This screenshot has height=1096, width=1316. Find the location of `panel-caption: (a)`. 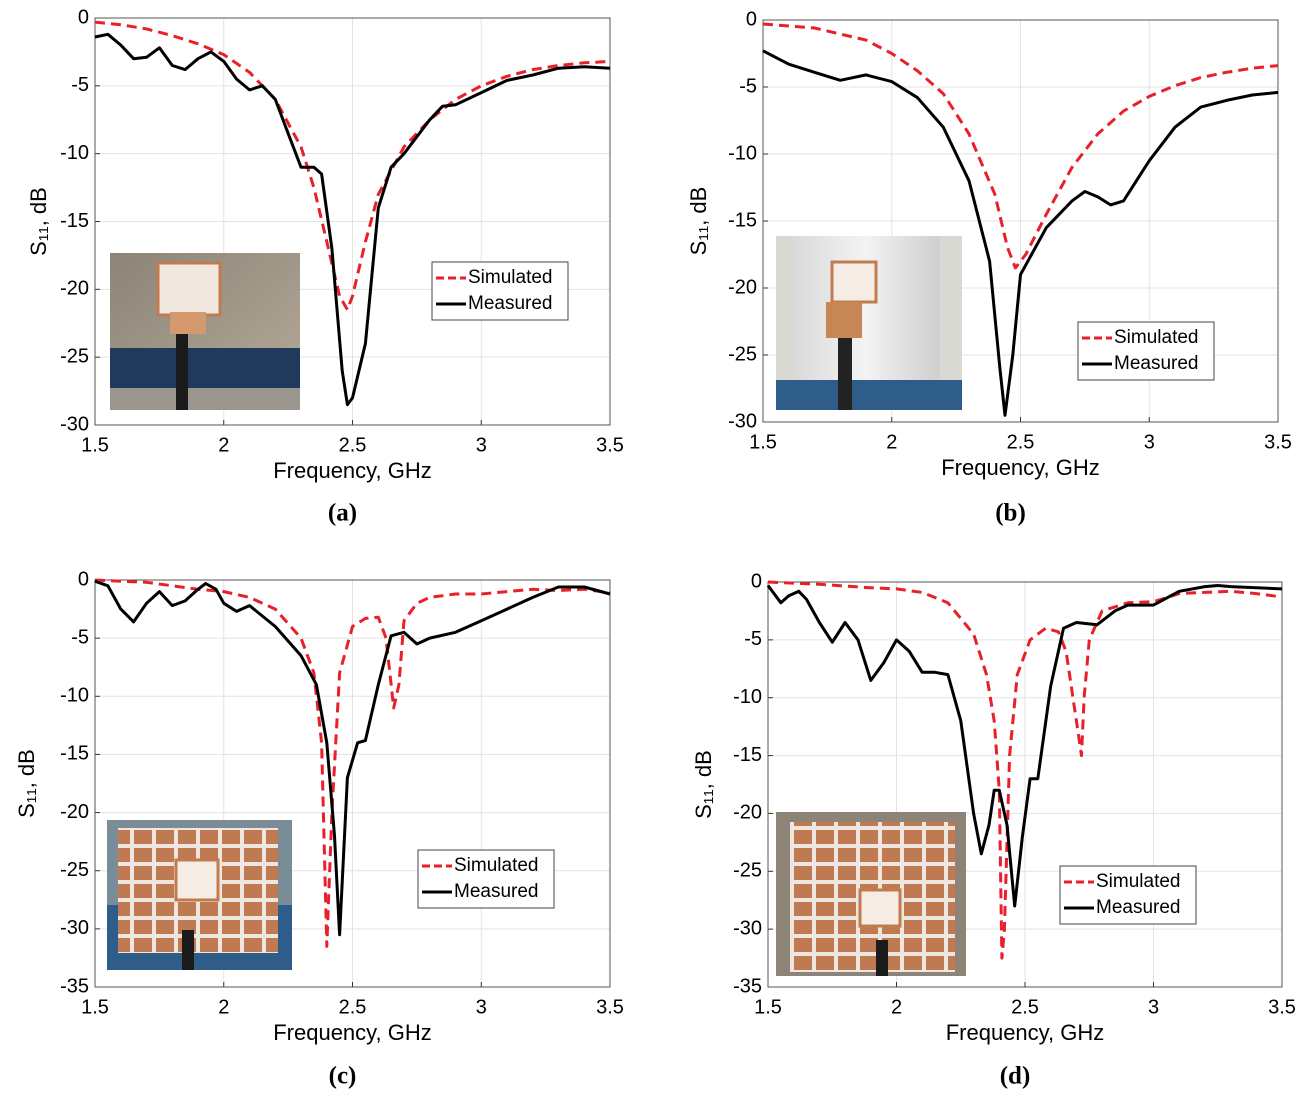

panel-caption: (a) is located at coordinates (342, 513).